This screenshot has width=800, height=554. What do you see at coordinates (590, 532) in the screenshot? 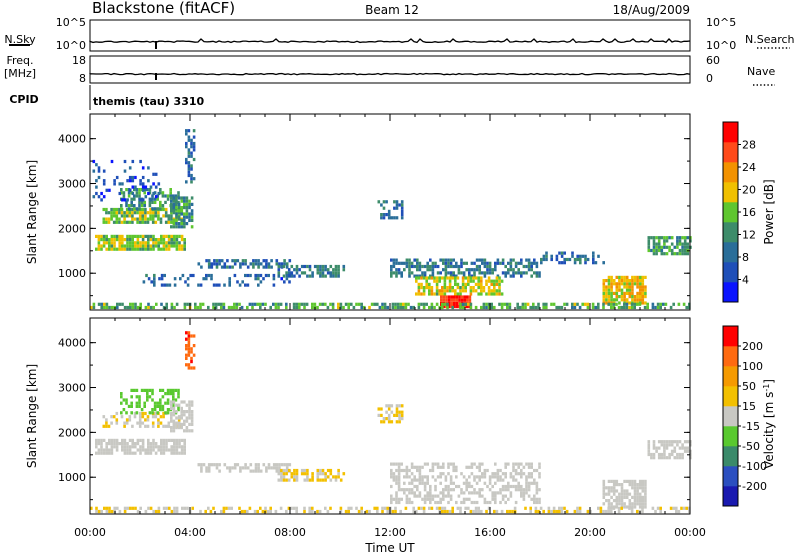
I see `xtick-label: 20:00` at bounding box center [590, 532].